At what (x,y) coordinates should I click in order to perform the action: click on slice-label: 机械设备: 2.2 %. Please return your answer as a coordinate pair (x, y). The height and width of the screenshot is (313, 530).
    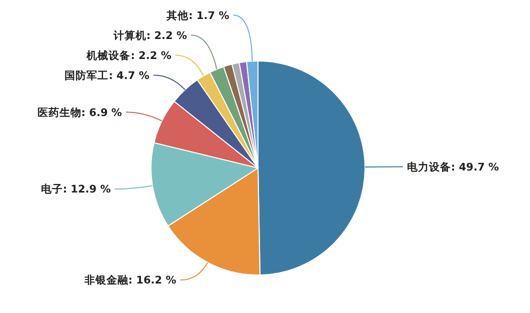
    Looking at the image, I should click on (129, 55).